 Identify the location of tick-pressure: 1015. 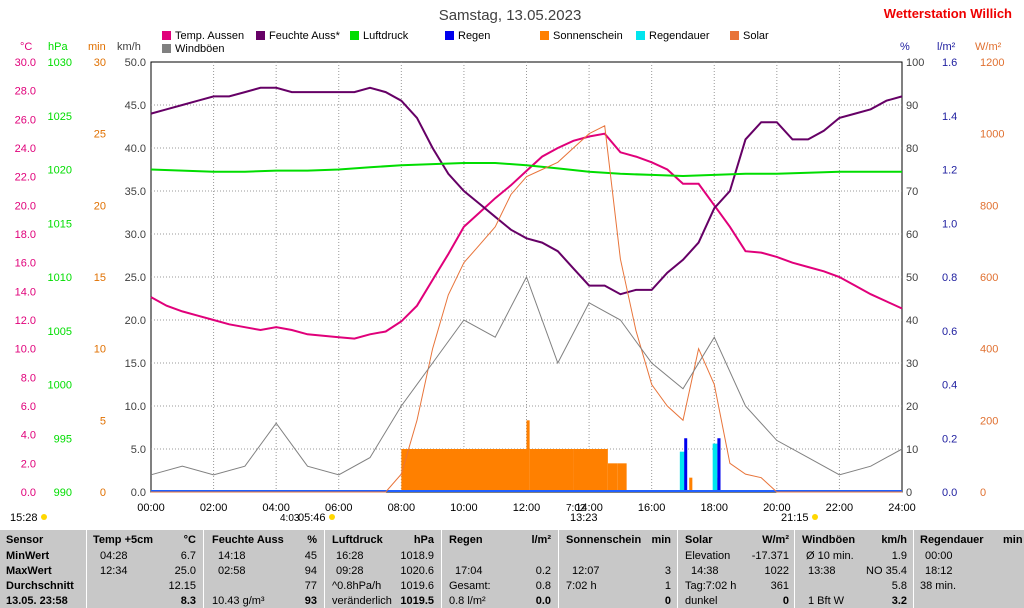
(60, 224).